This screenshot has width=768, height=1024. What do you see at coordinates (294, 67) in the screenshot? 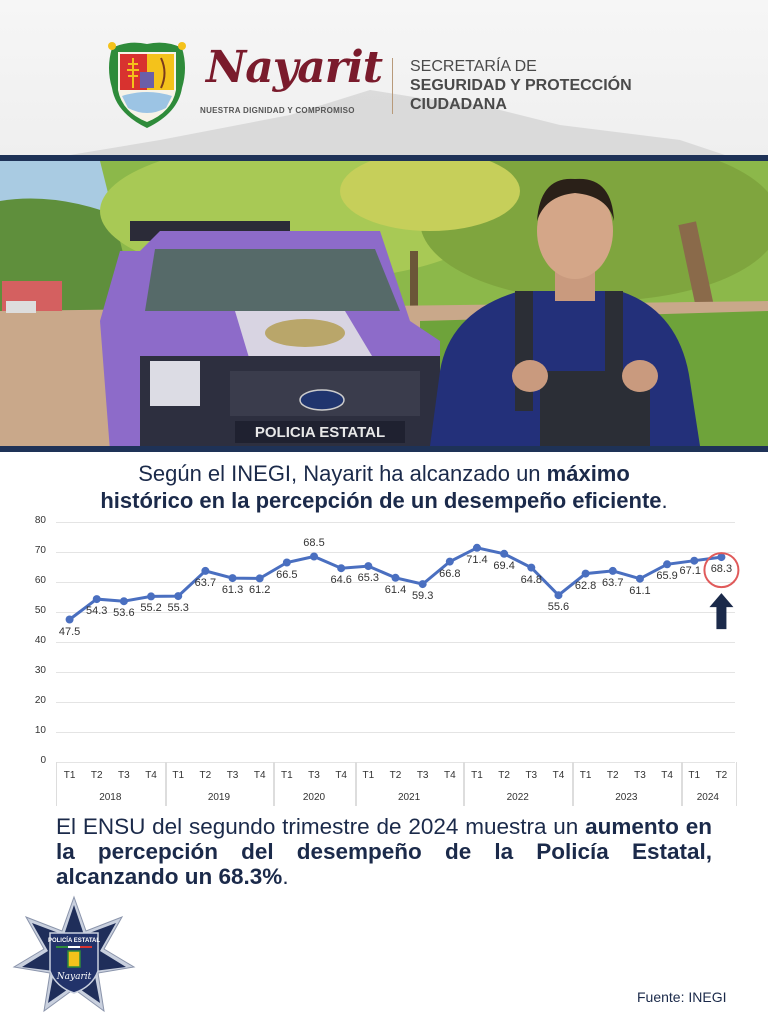
I see `brand-name: Nayarit` at bounding box center [294, 67].